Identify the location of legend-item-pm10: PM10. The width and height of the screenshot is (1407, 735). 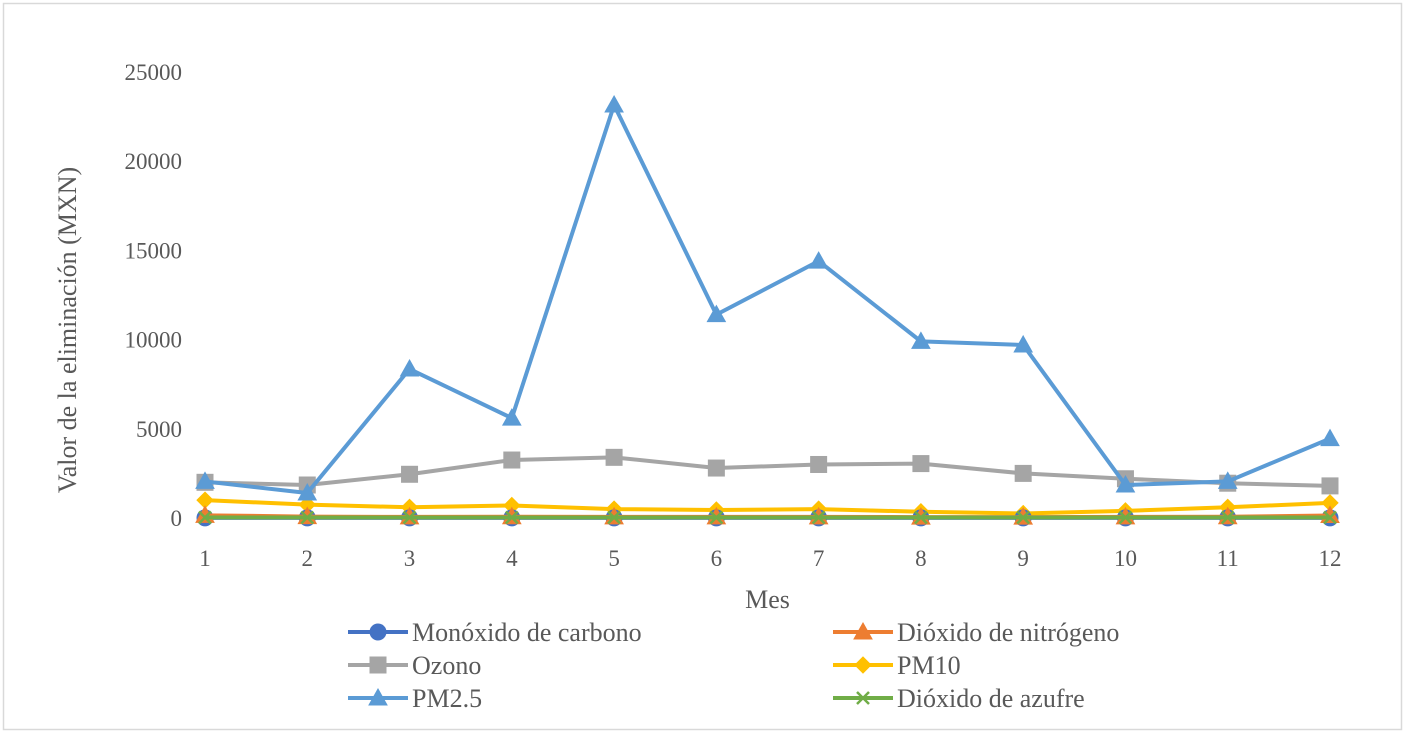
(897, 665).